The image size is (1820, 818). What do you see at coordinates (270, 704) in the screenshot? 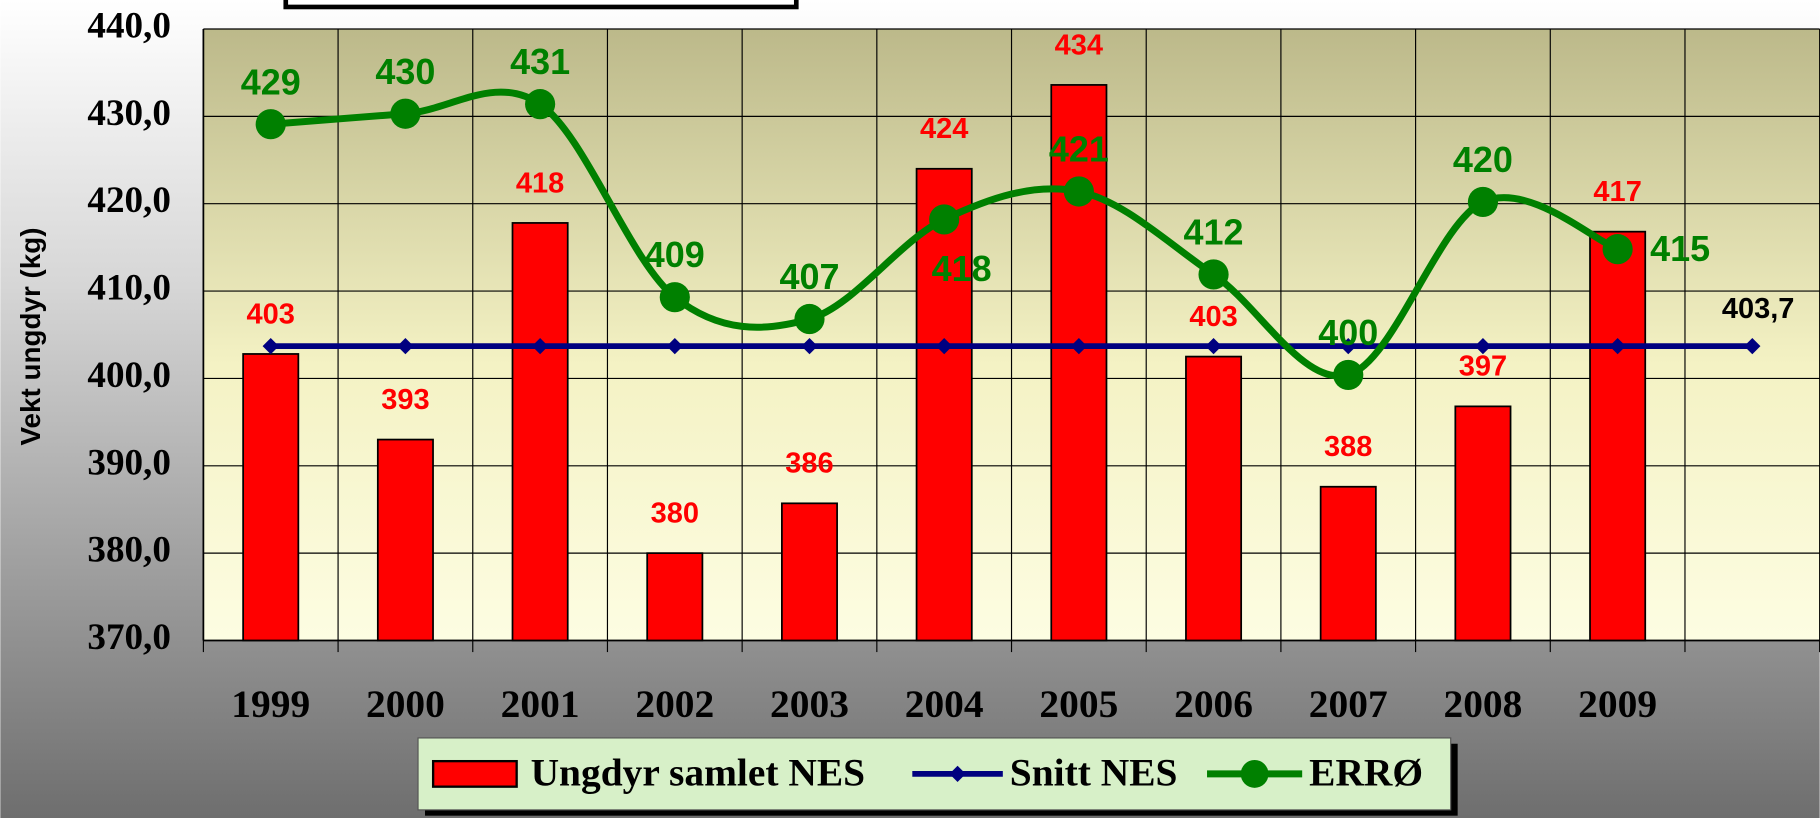
I see `x-tick-label: 1999` at bounding box center [270, 704].